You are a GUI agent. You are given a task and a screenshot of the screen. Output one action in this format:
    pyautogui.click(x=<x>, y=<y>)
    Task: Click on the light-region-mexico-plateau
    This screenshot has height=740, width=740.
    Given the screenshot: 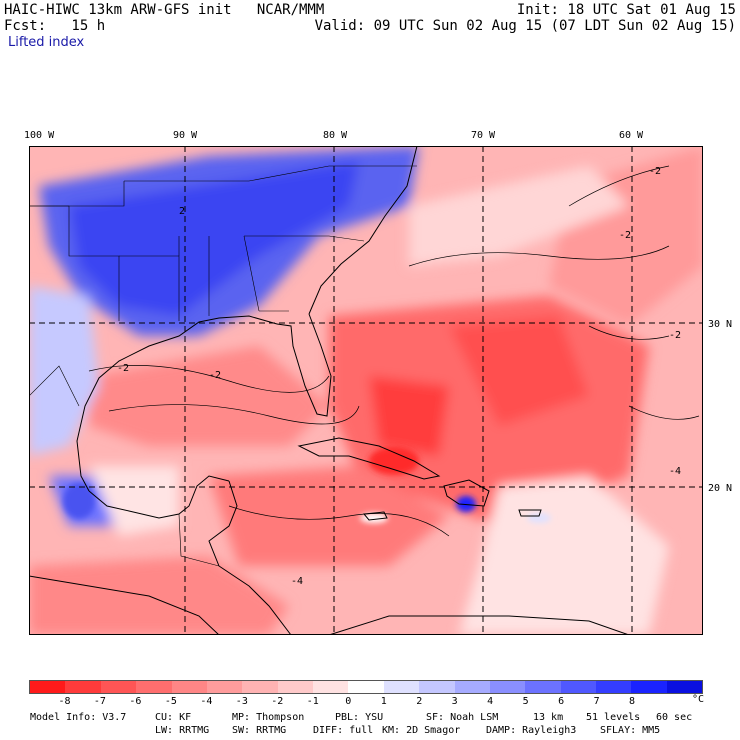 What is the action you would take?
    pyautogui.click(x=134, y=501)
    